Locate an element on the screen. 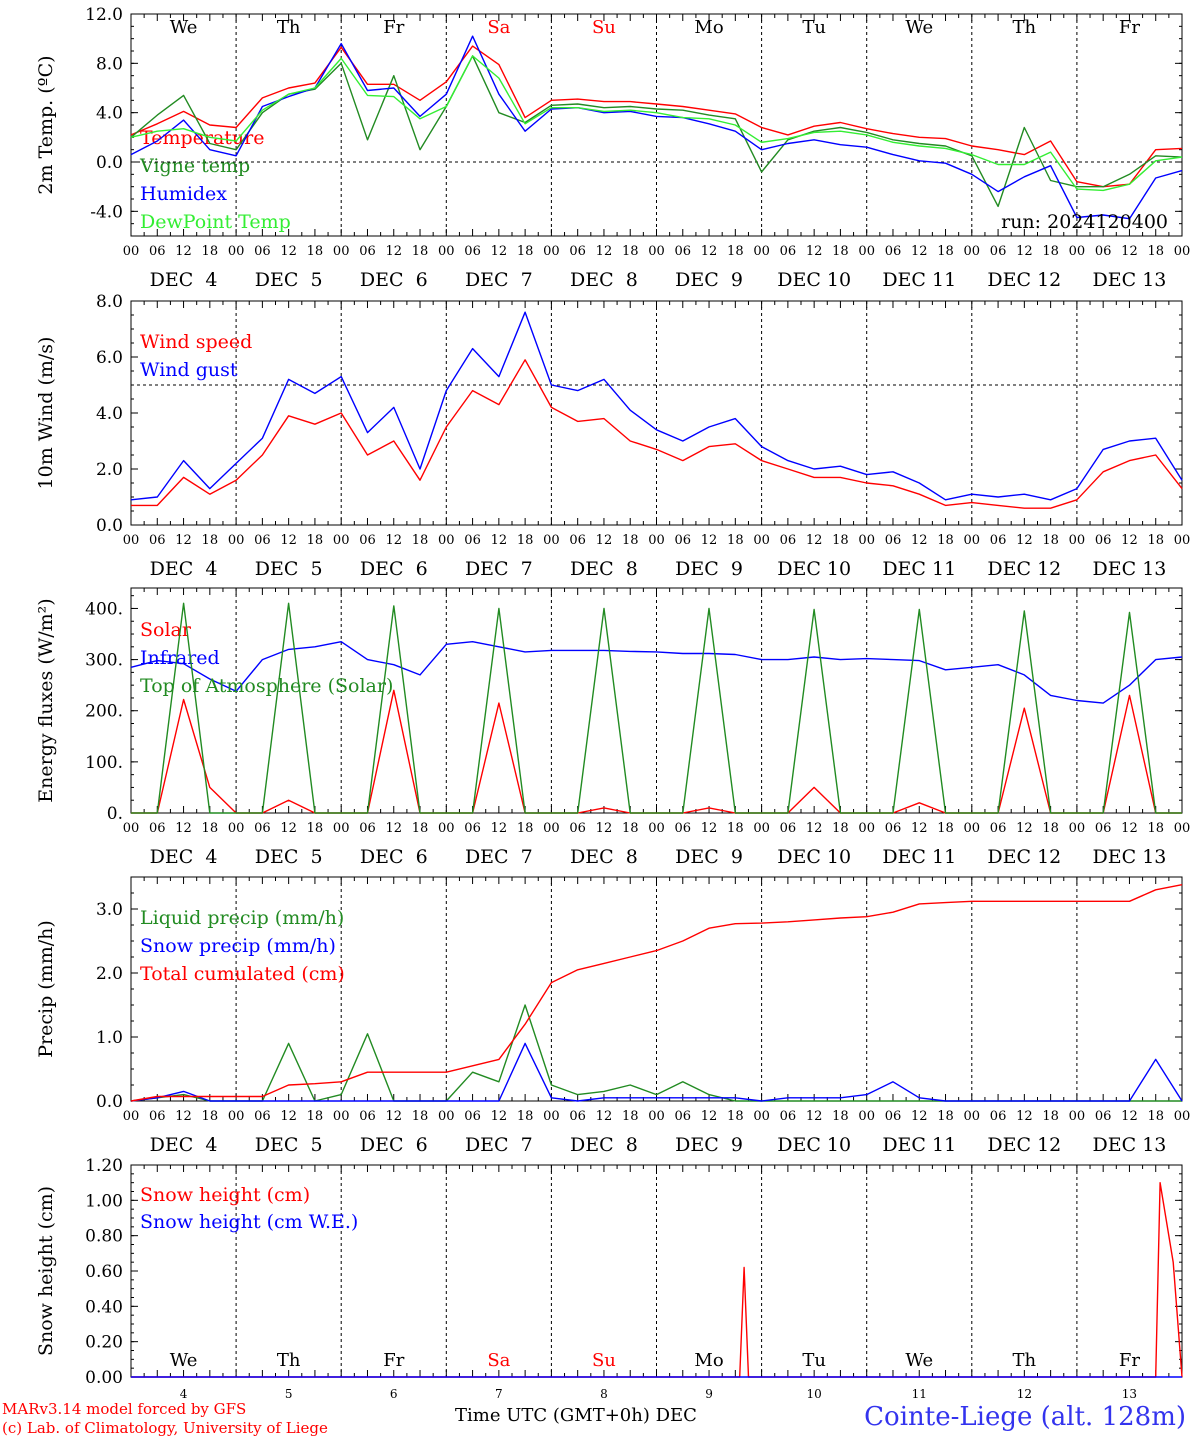 This screenshot has width=1194, height=1440. date-label: DEC 7 is located at coordinates (499, 1145).